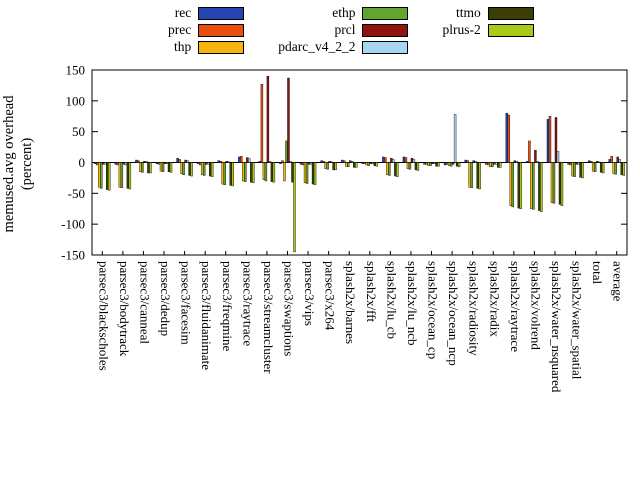 Image resolution: width=640 pixels, height=480 pixels. What do you see at coordinates (103, 316) in the screenshot?
I see `x-tick-label: parsec3/blackscholes` at bounding box center [103, 316].